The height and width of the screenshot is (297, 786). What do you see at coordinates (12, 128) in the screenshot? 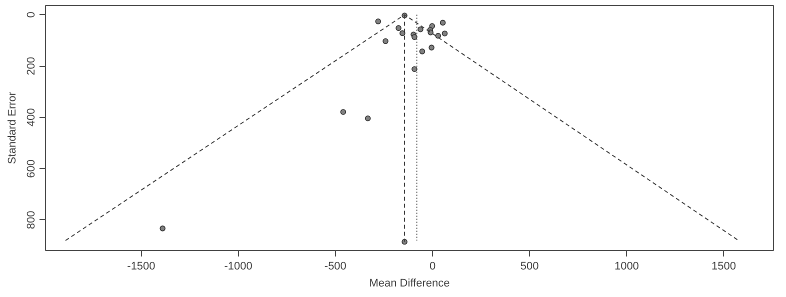
I see `y-axis-title: Standard Error` at bounding box center [12, 128].